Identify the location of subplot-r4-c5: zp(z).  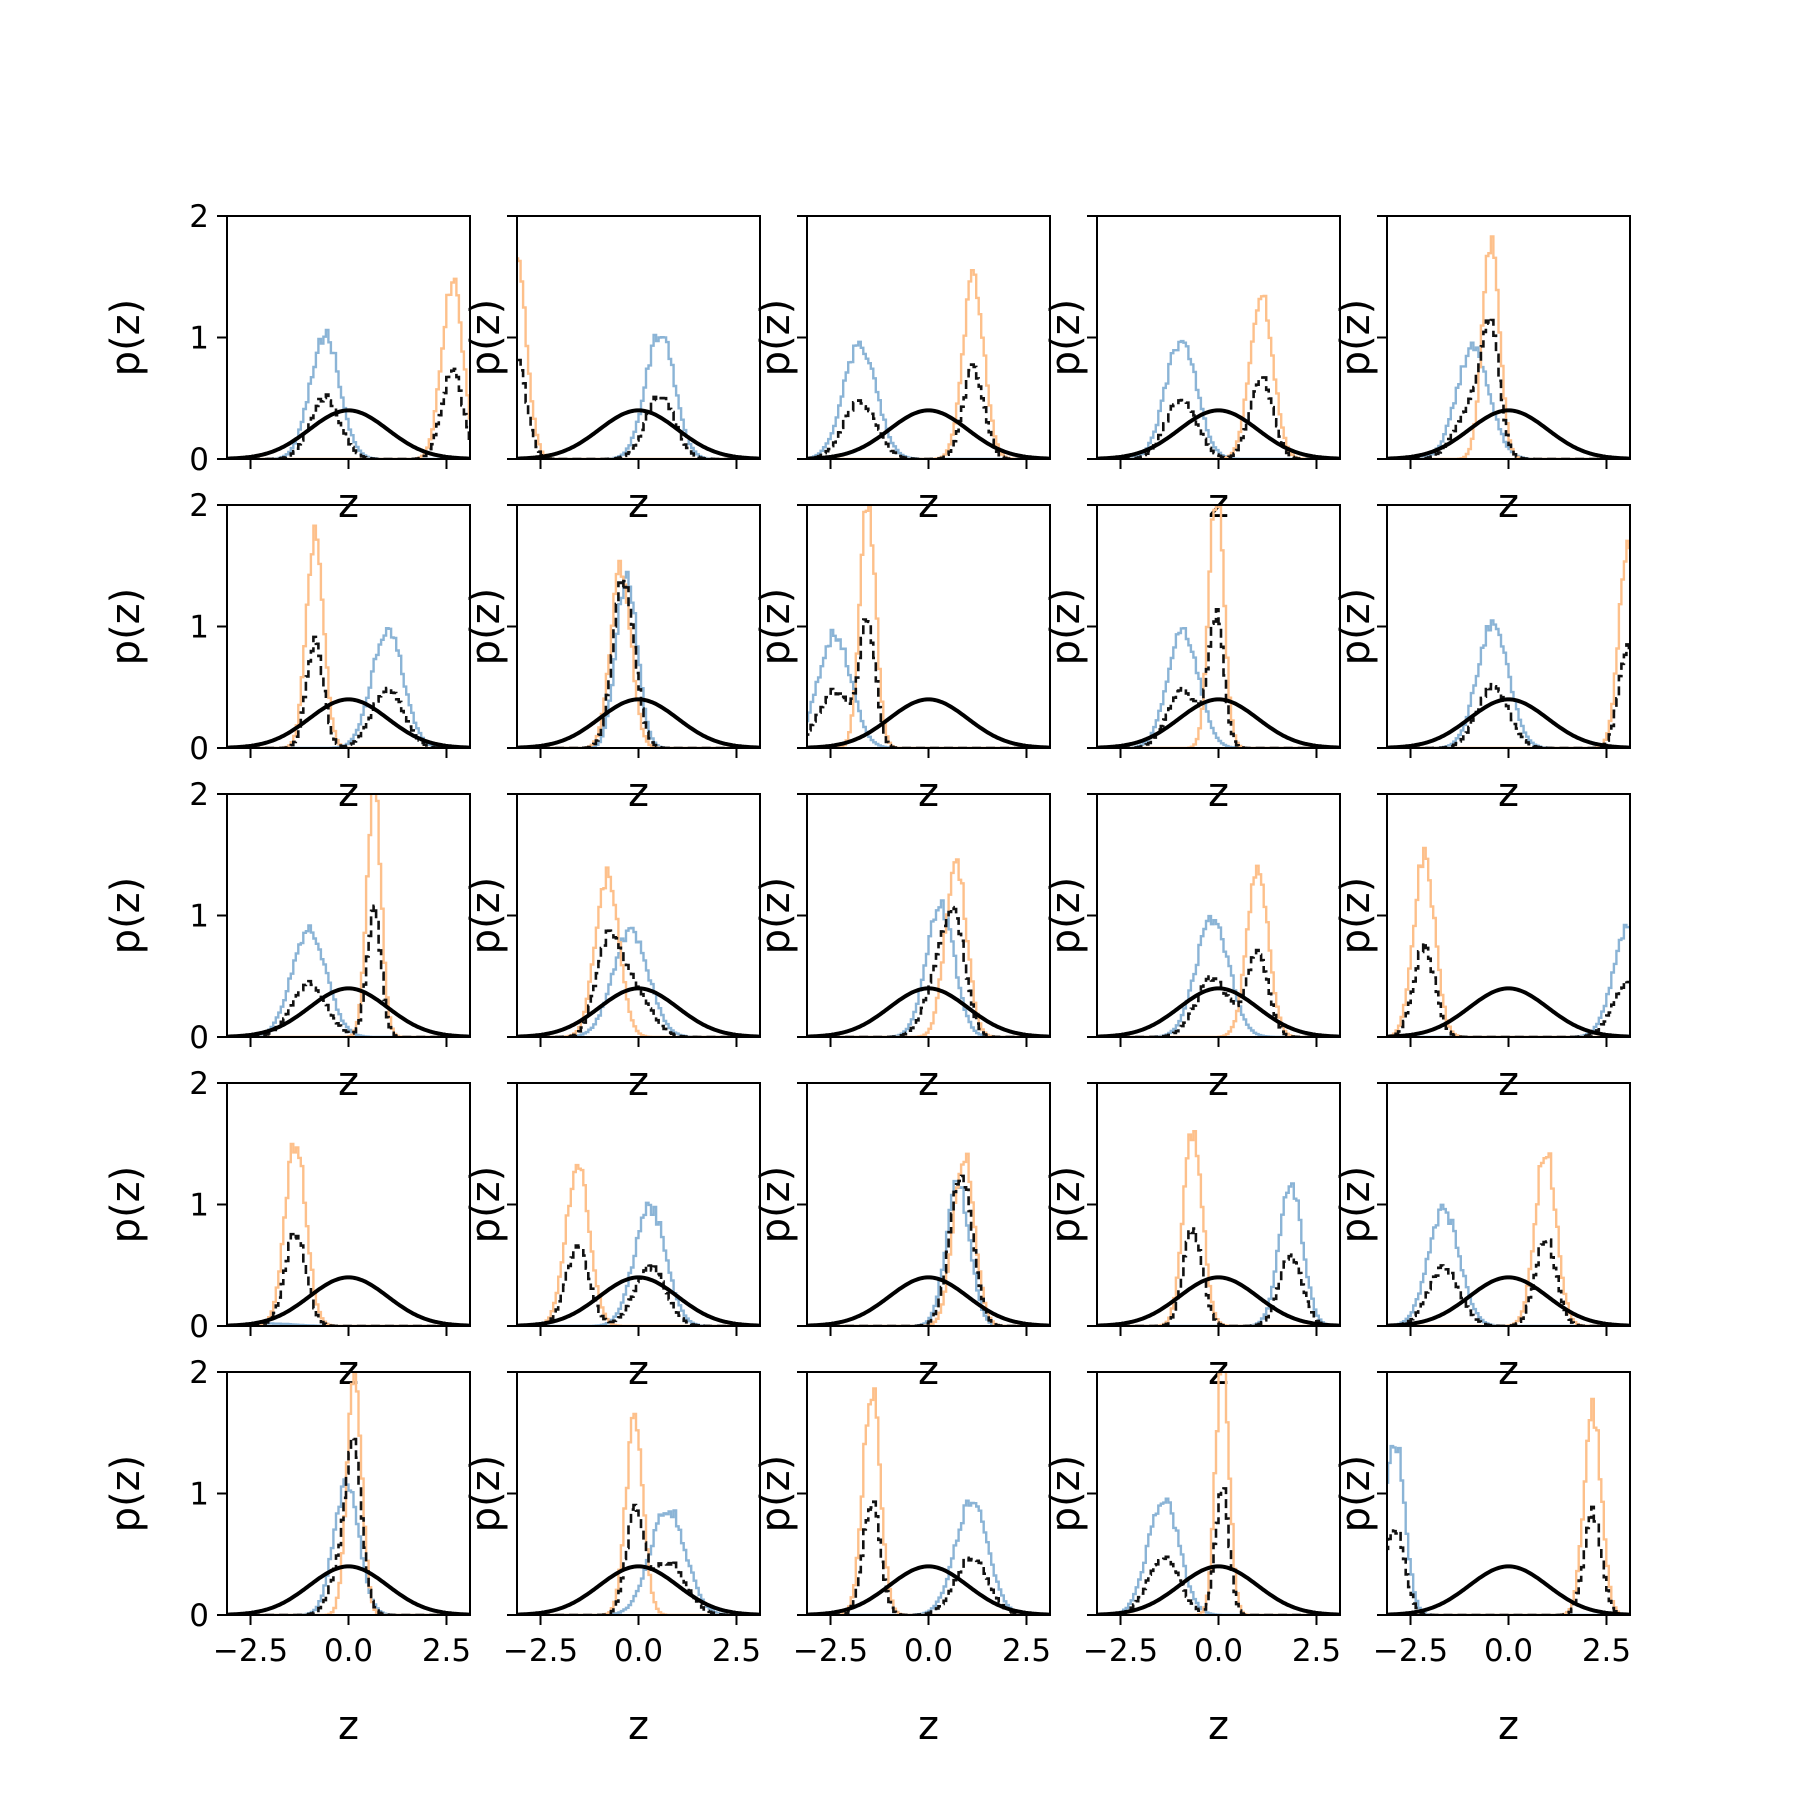
(1482, 1238).